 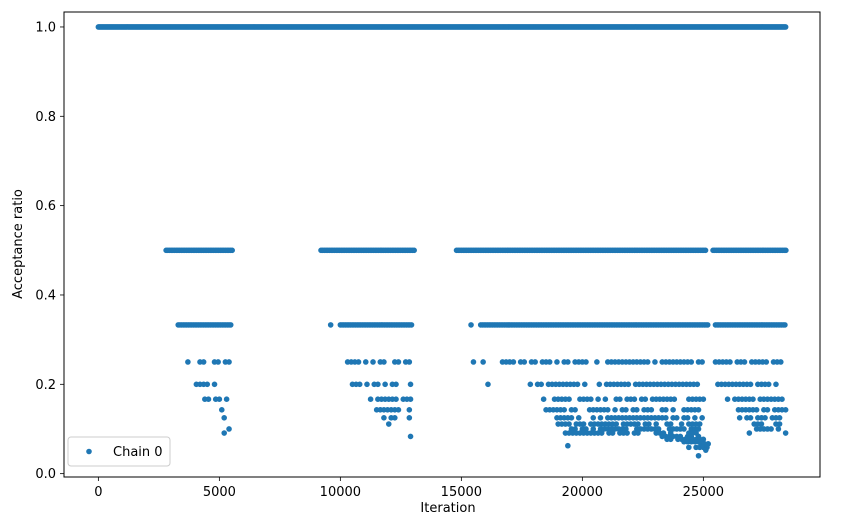 I want to click on y-tick-label: 0.8, so click(x=45, y=117).